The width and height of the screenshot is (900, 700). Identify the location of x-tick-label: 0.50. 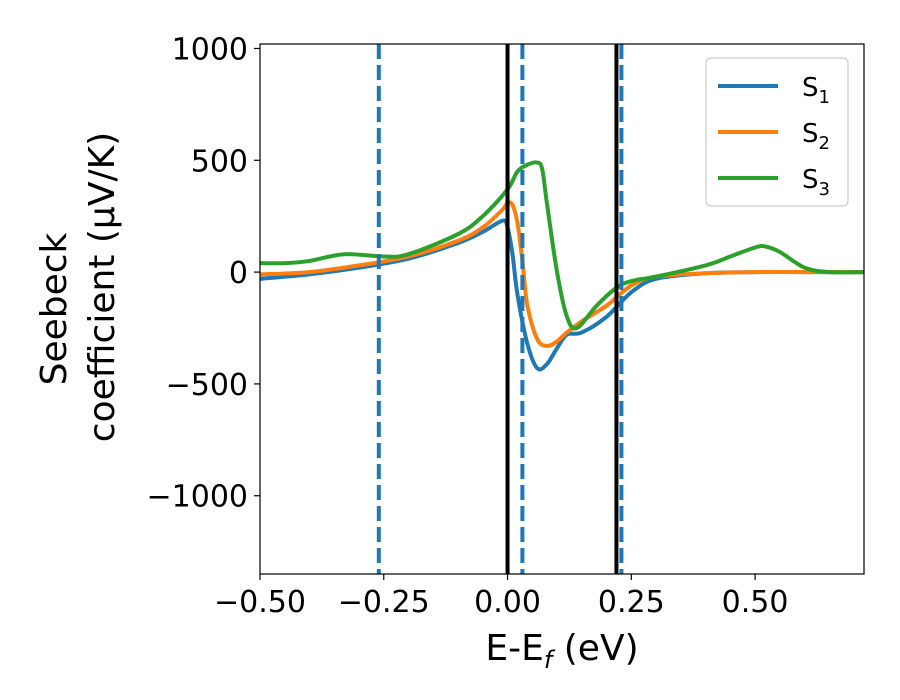
(755, 602).